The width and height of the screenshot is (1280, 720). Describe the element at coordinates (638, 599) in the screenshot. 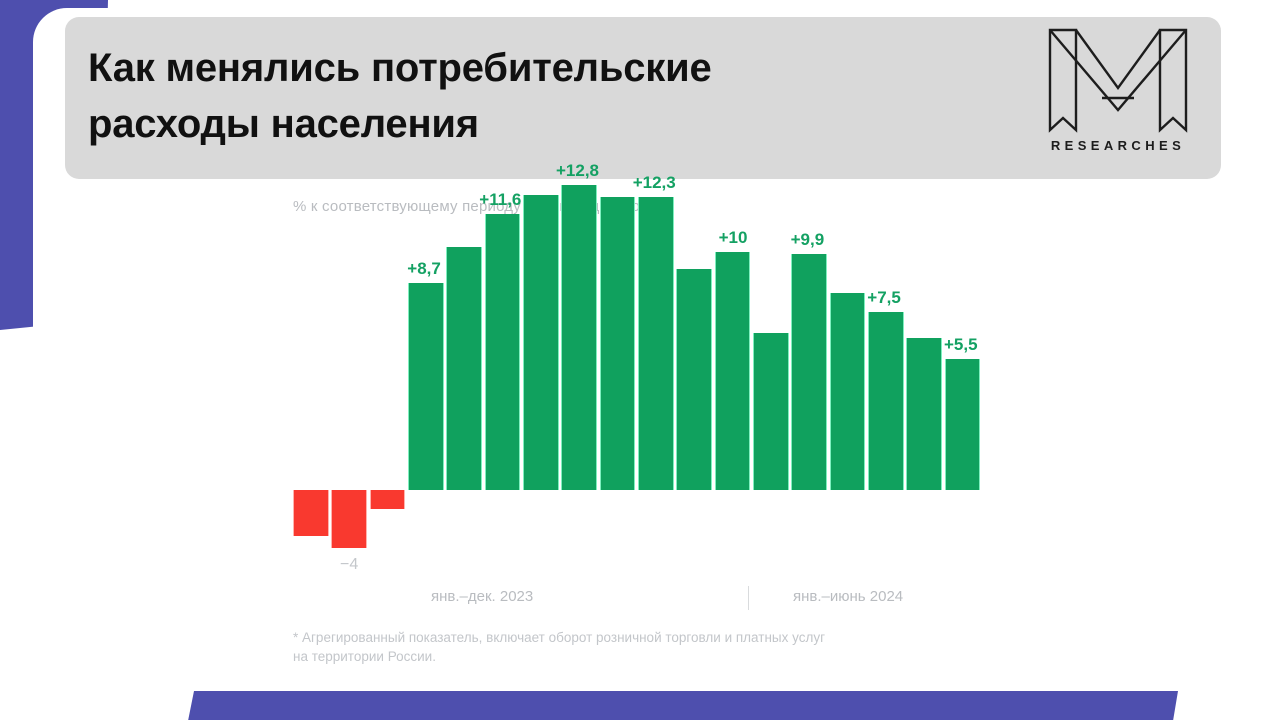

I see `axis-period-labels: янв.–дек. 2023 янв.–июнь 2024` at that location.